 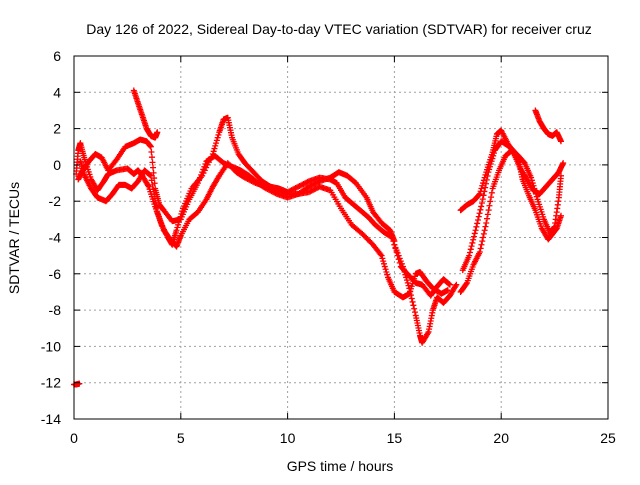 I want to click on y-tick-label: 2, so click(x=57, y=129).